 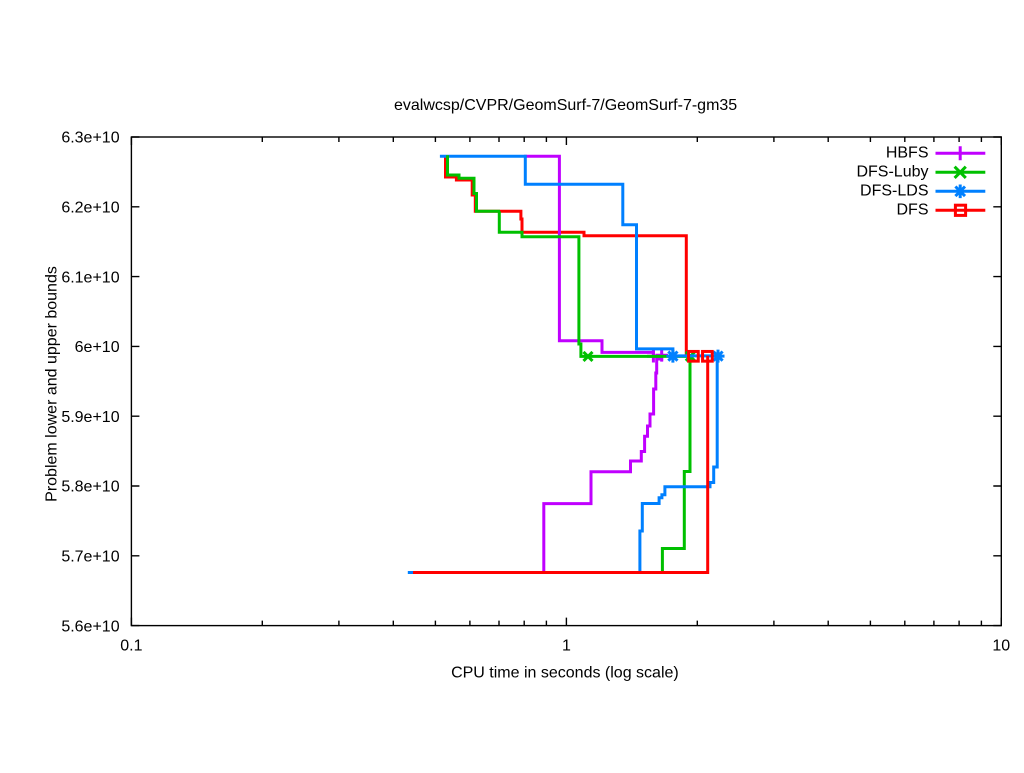 I want to click on svg-text: 5.9e+10, so click(x=90, y=417).